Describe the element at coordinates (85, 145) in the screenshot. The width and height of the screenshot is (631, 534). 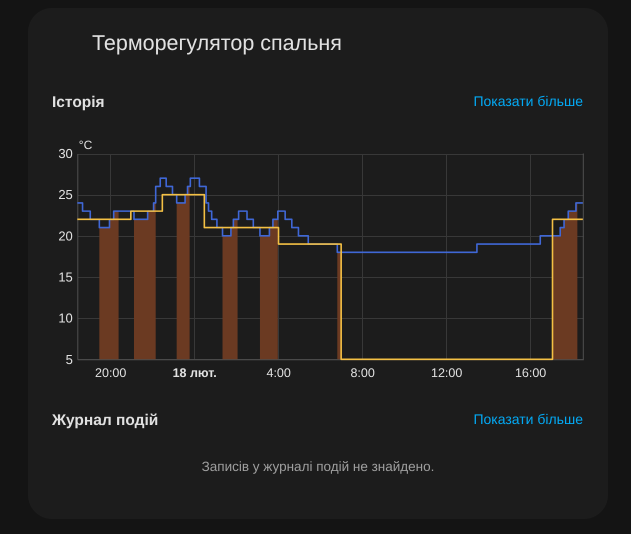
I see `y-axis-title: °C` at that location.